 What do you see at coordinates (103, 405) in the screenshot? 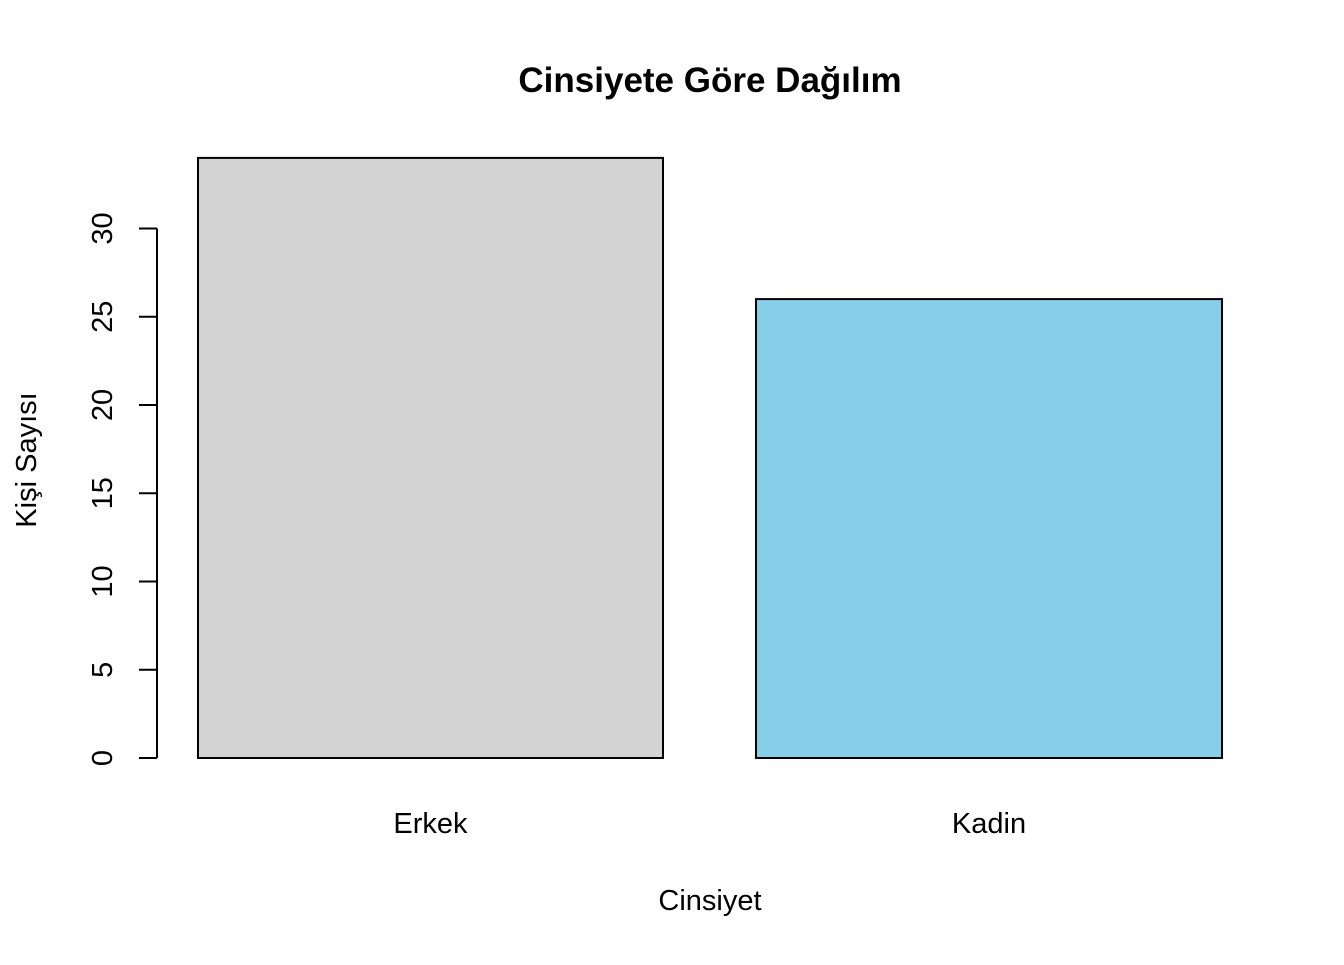
I see `y-tick-label: 20` at bounding box center [103, 405].